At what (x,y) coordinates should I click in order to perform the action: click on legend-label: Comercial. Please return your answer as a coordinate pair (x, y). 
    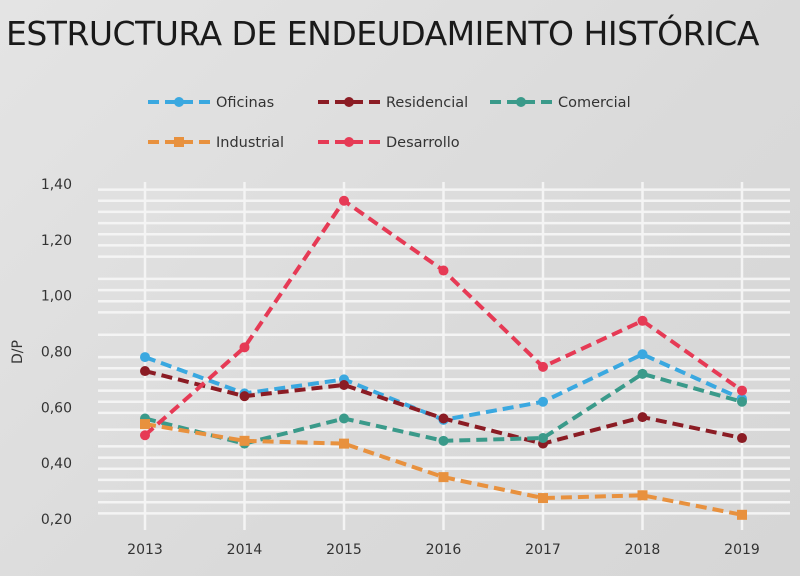
    Looking at the image, I should click on (594, 103).